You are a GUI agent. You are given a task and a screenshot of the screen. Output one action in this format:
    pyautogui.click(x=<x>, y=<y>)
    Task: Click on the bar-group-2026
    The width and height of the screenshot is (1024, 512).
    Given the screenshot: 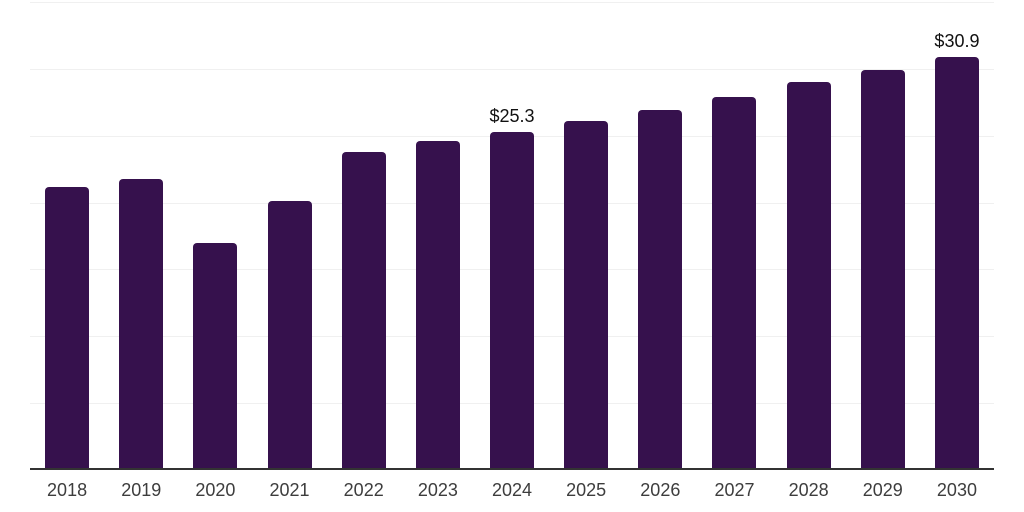 What is the action you would take?
    pyautogui.click(x=660, y=235)
    